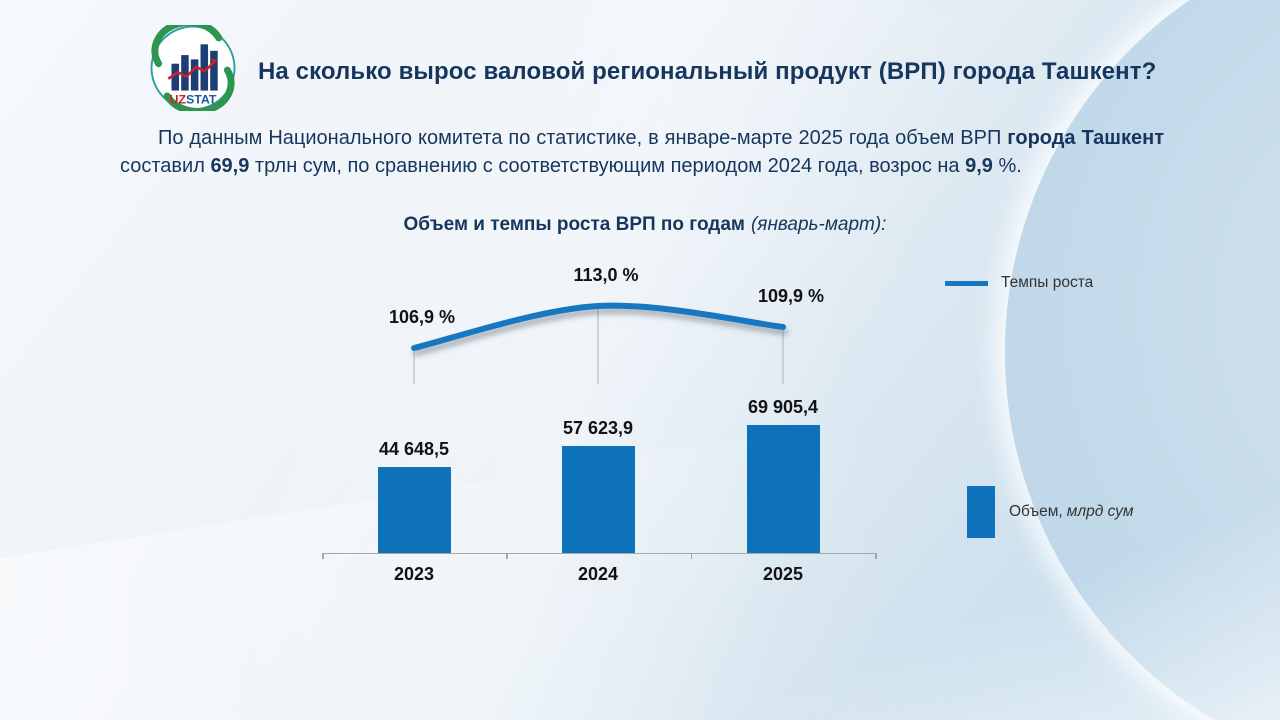  What do you see at coordinates (201, 99) in the screenshot?
I see `logo-stat-text: STAT` at bounding box center [201, 99].